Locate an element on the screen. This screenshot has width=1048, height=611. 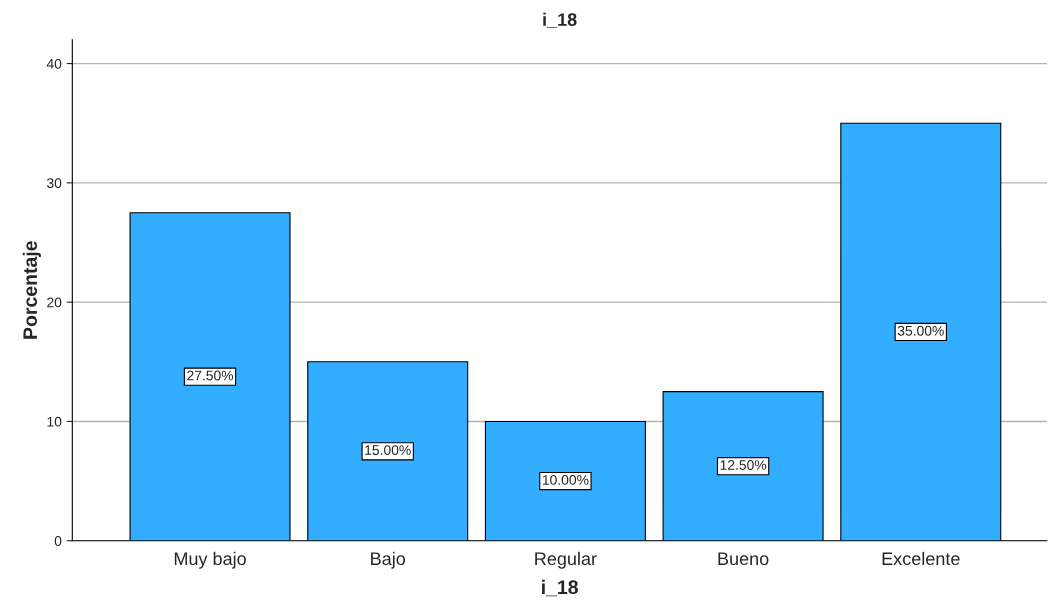
data-label: 35.00% is located at coordinates (920, 330).